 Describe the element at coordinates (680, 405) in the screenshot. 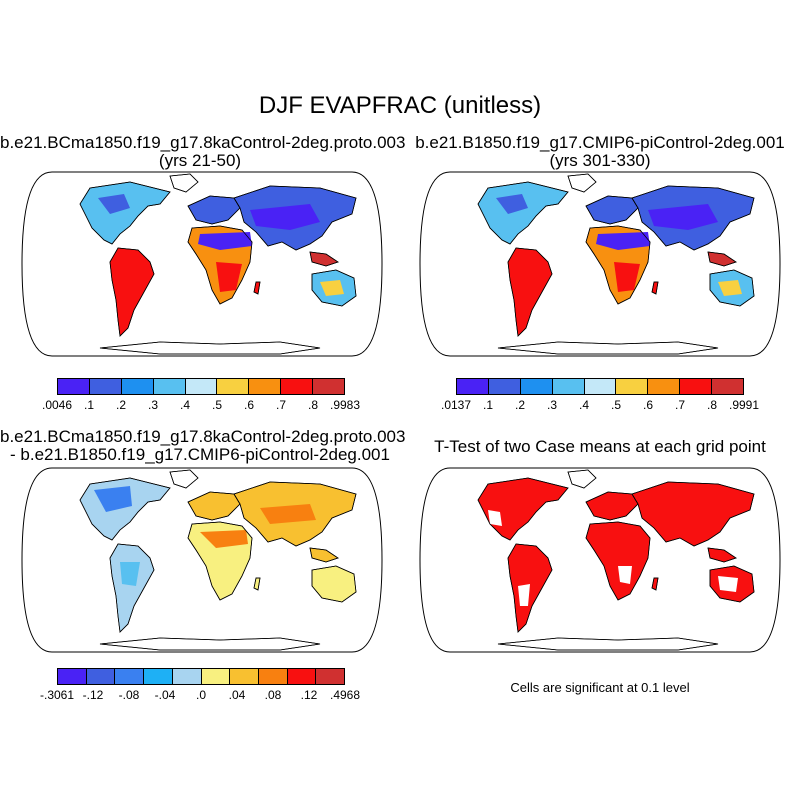

I see `case2-colorbar-label: .7` at that location.